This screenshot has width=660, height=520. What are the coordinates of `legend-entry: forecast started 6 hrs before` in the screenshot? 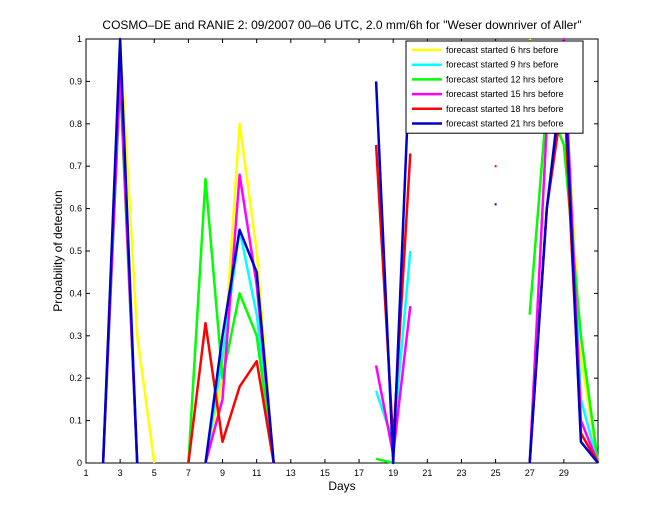 It's located at (502, 50).